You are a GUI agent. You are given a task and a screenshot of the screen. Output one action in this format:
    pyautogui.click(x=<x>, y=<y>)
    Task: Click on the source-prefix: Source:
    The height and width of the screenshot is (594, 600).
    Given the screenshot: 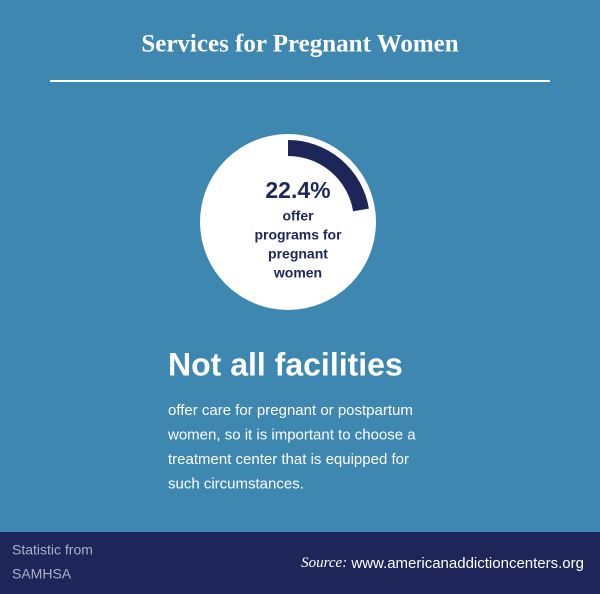 What is the action you would take?
    pyautogui.click(x=324, y=563)
    